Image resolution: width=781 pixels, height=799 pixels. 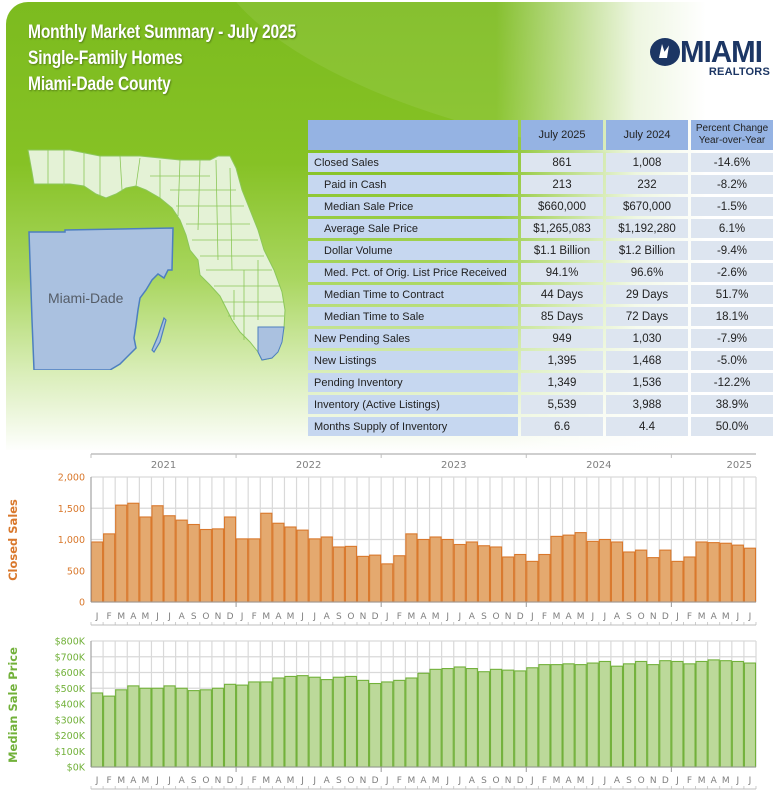 What do you see at coordinates (647, 184) in the screenshot?
I see `value-july-2024: 232` at bounding box center [647, 184].